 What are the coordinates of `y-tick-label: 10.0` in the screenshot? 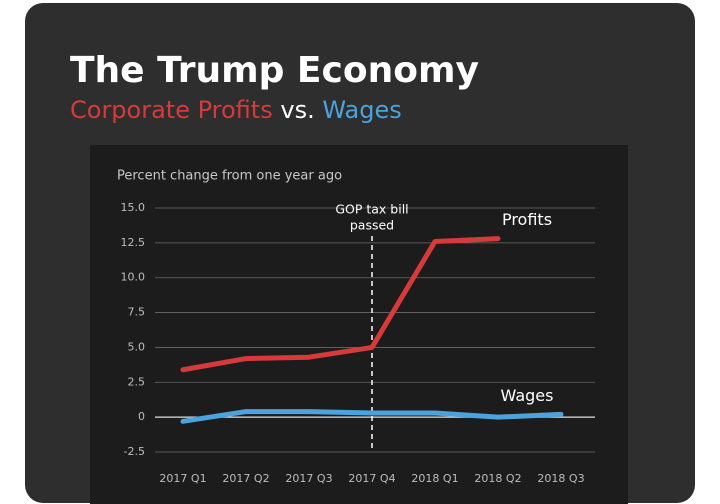 It's located at (133, 277).